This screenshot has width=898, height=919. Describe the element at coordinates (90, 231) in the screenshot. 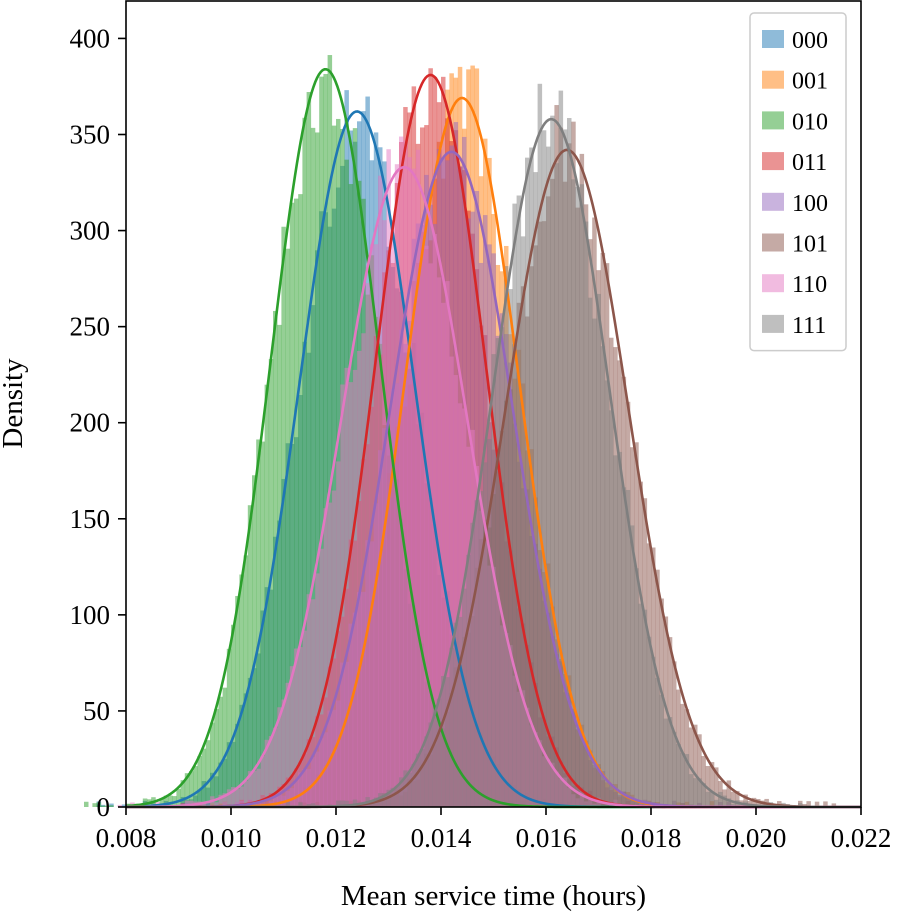

I see `y-tick-label: 300` at that location.